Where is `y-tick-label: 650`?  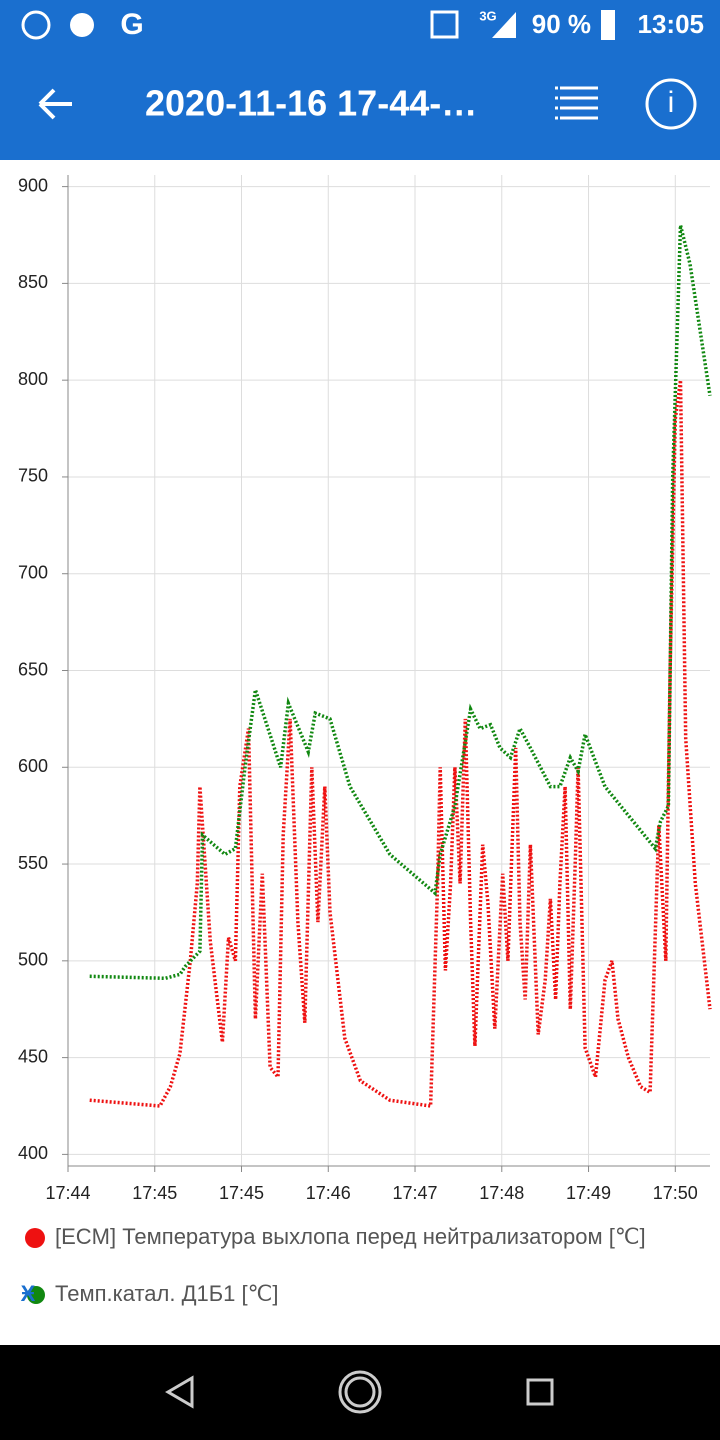
y-tick-label: 650 is located at coordinates (33, 669).